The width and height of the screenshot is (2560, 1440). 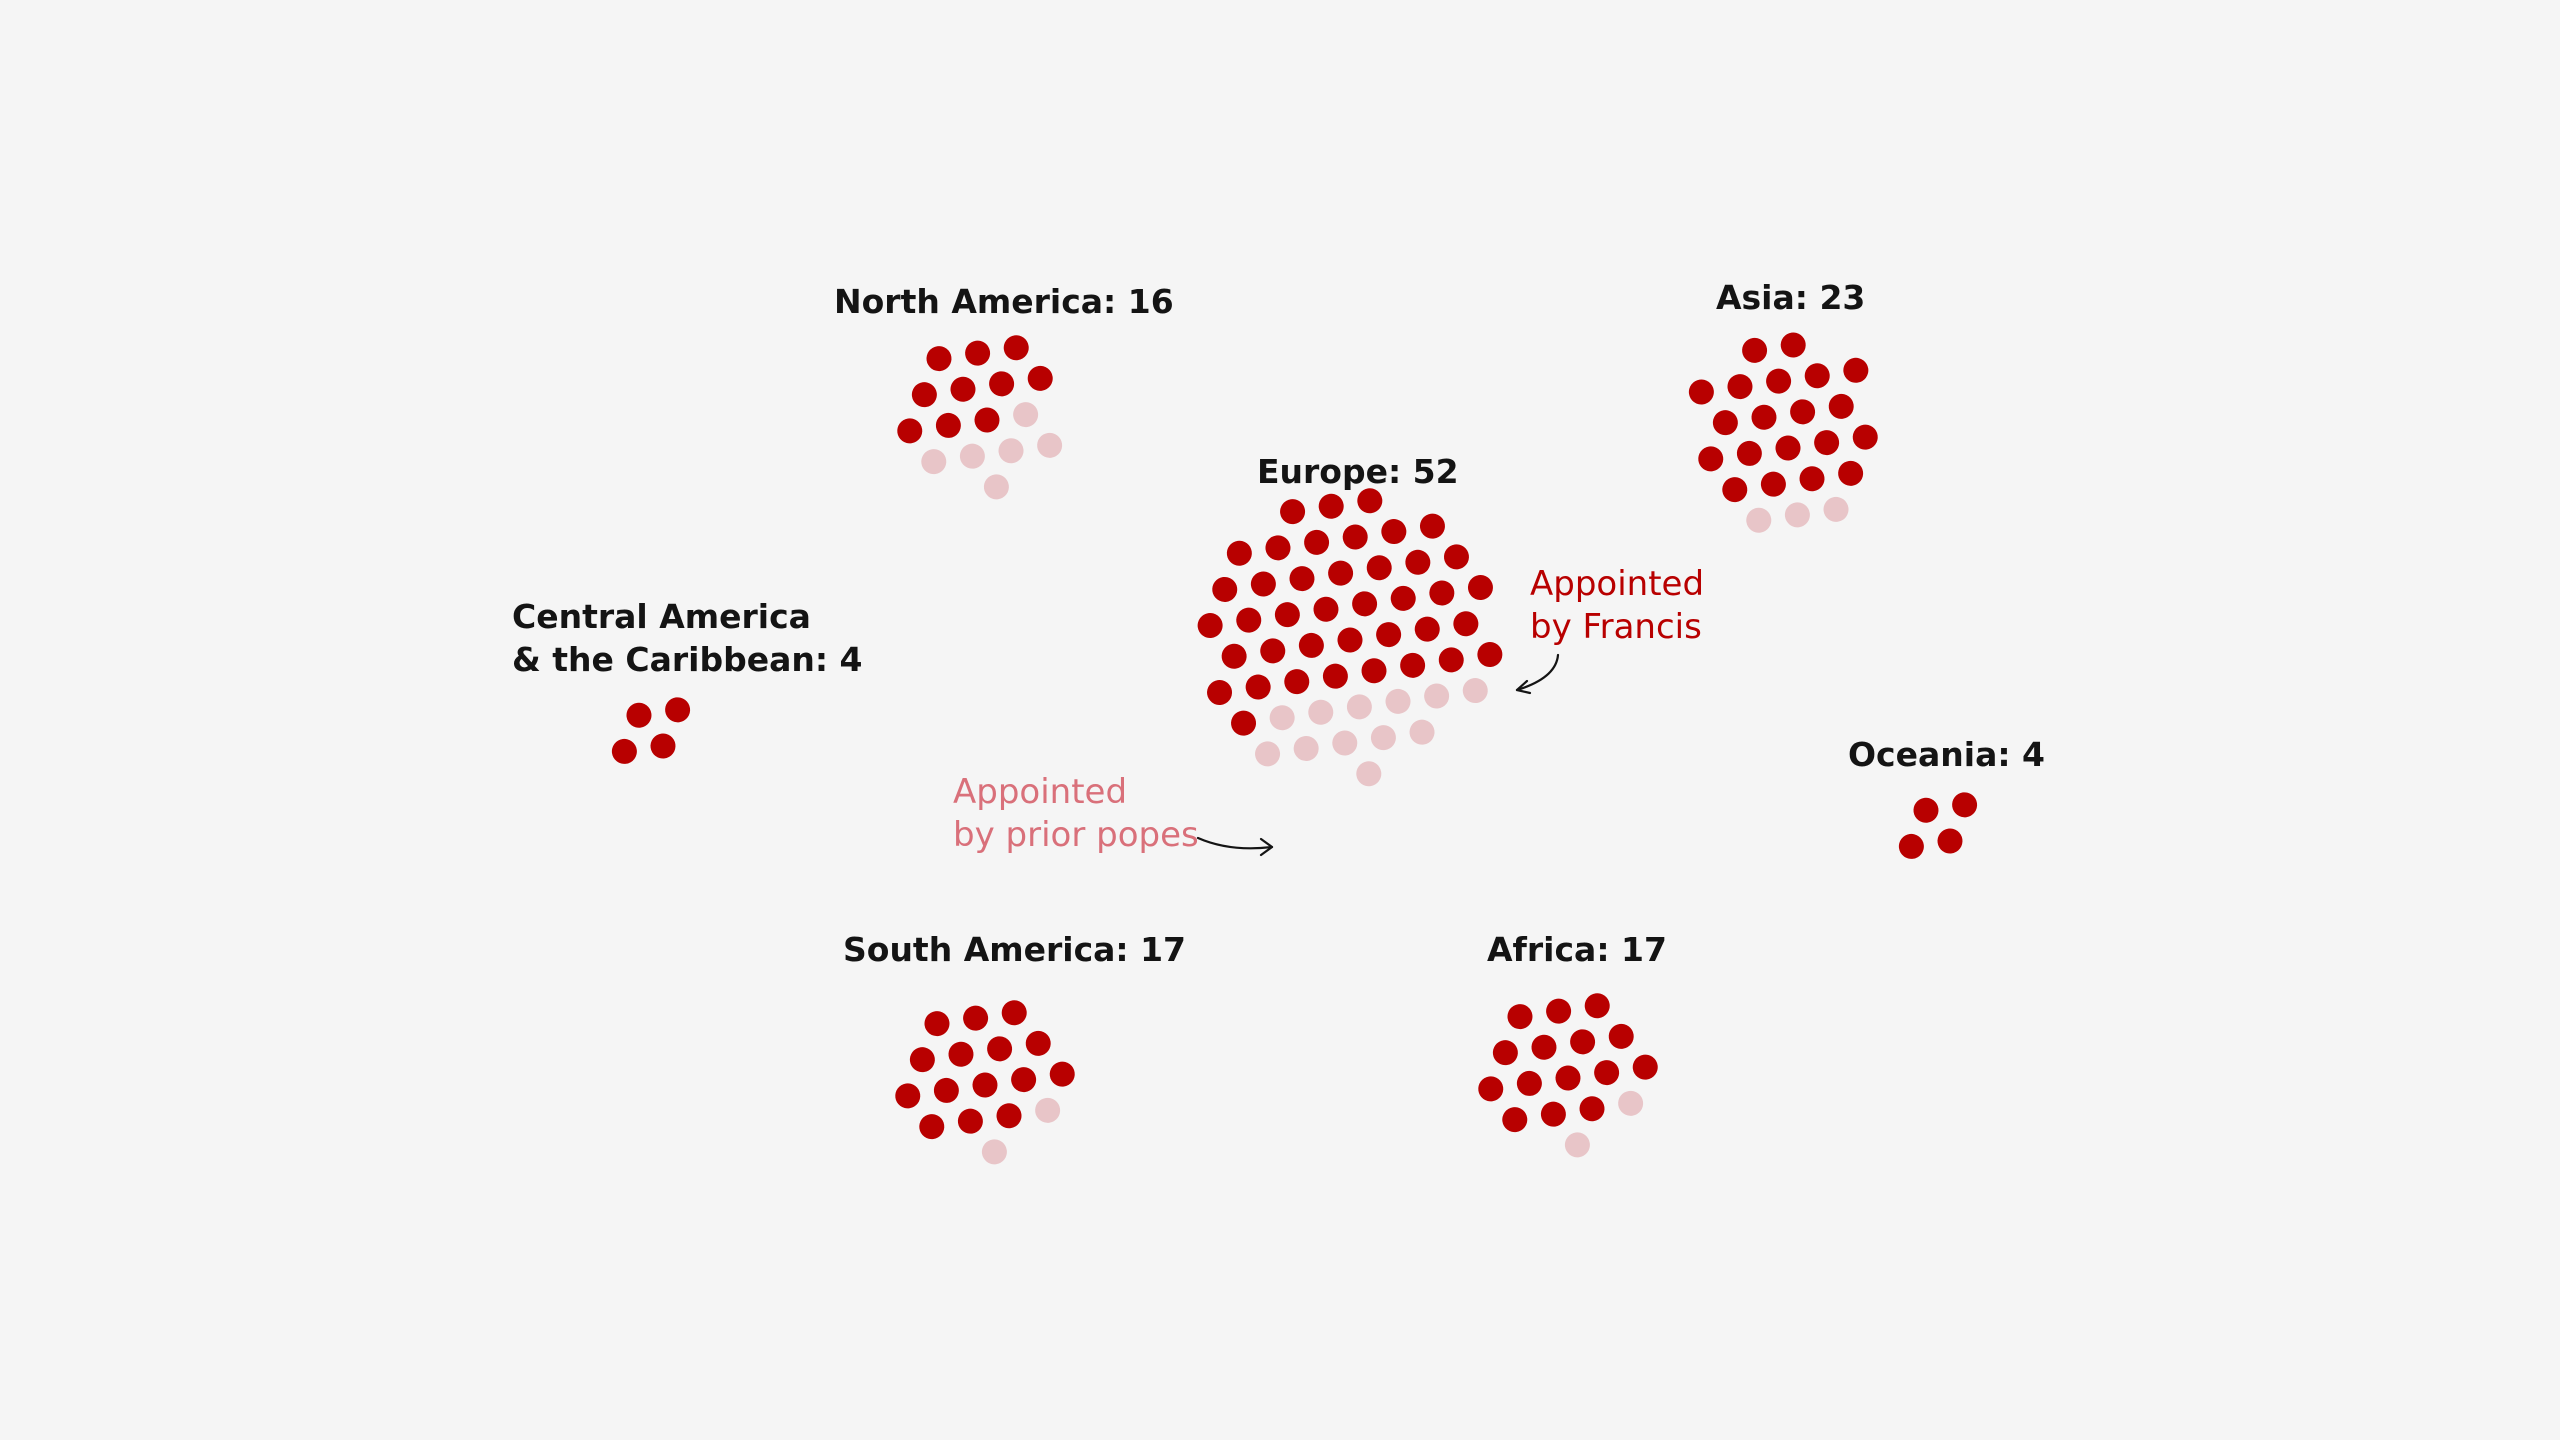 What do you see at coordinates (651, 730) in the screenshot?
I see `cluster-central-america-the-caribbean` at bounding box center [651, 730].